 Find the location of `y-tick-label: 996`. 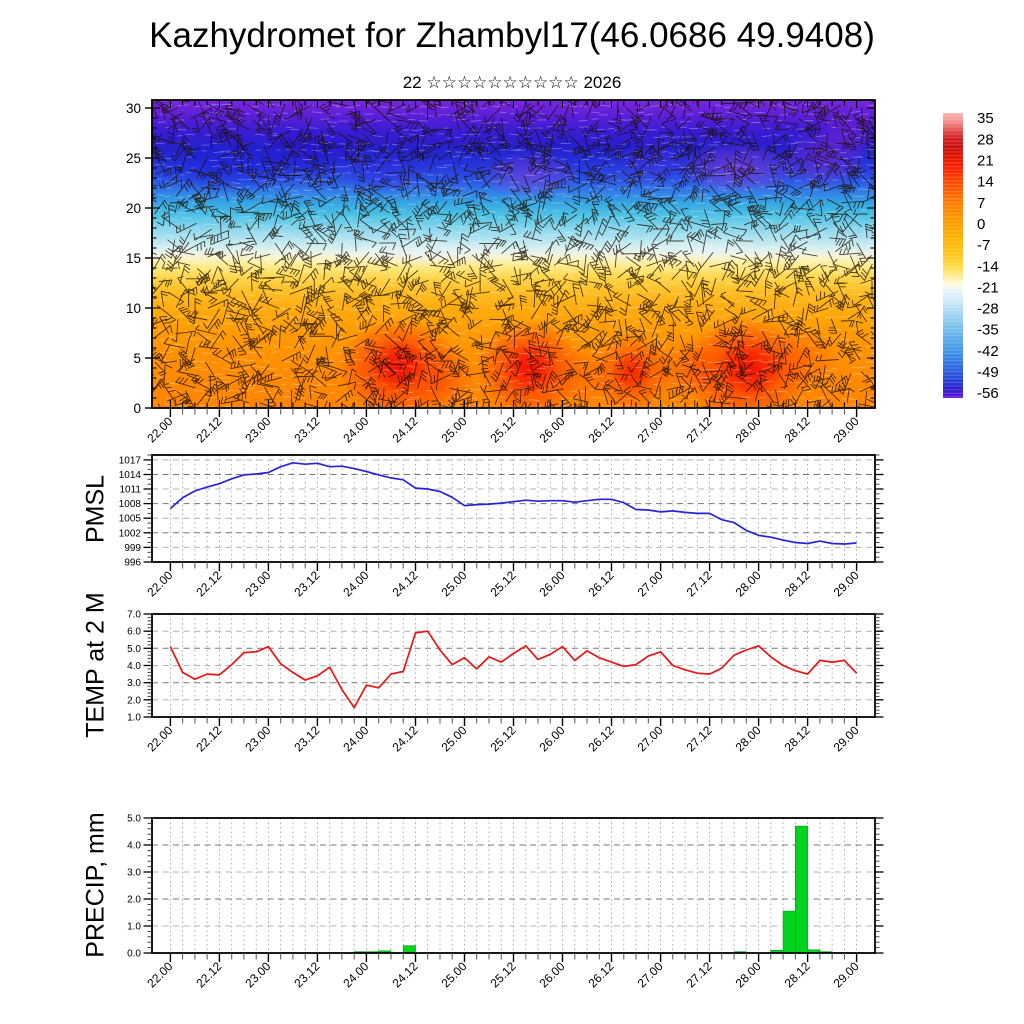

y-tick-label: 996 is located at coordinates (132, 563).